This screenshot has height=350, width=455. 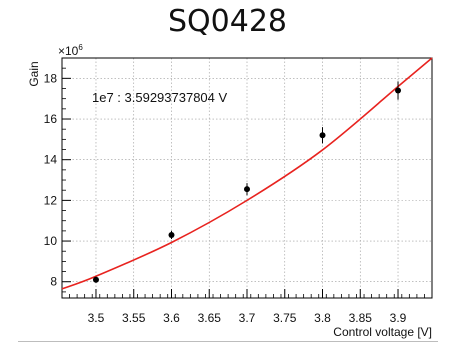 What do you see at coordinates (51, 200) in the screenshot?
I see `y-tick-label: 12` at bounding box center [51, 200].